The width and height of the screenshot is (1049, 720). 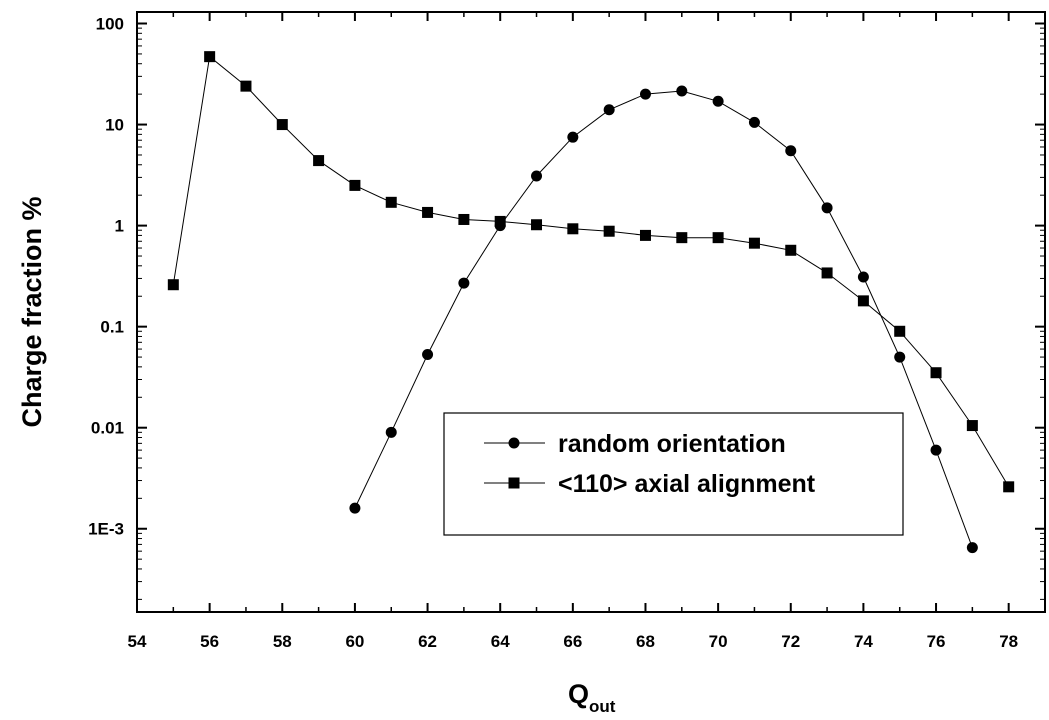 What do you see at coordinates (863, 641) in the screenshot?
I see `x-tick-label: 74` at bounding box center [863, 641].